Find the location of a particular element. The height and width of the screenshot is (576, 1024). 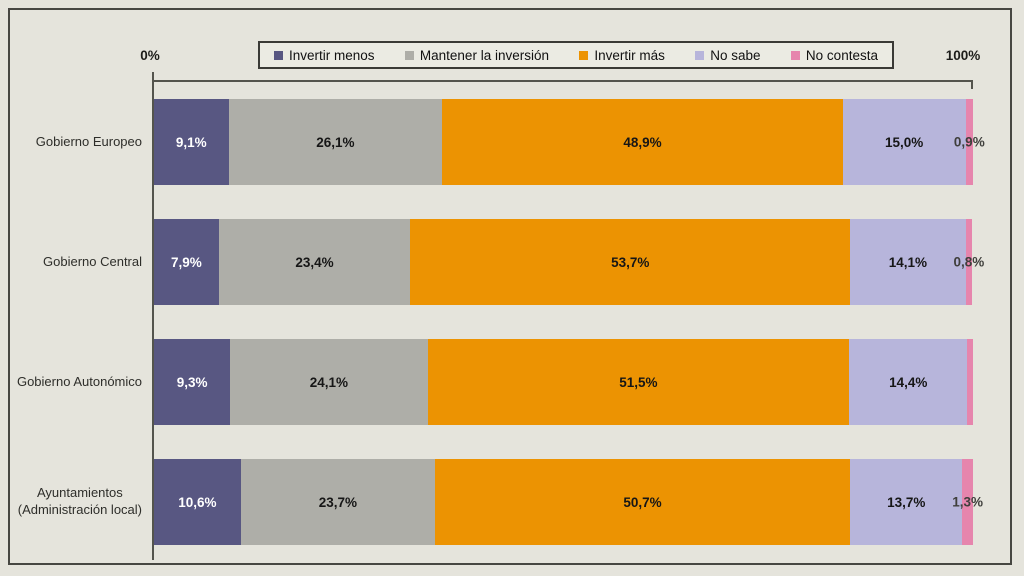

segment-value-label: 15,0% is located at coordinates (904, 142).